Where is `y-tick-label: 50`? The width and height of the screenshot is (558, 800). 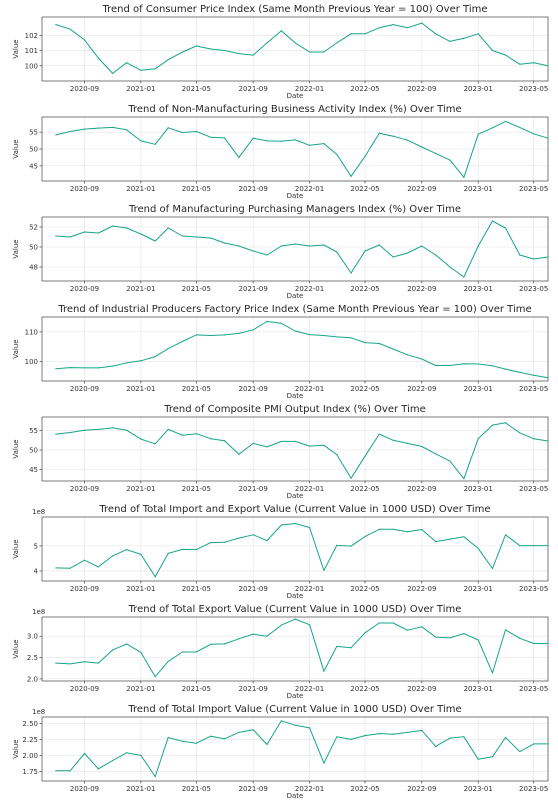
y-tick-label: 50 is located at coordinates (33, 450).